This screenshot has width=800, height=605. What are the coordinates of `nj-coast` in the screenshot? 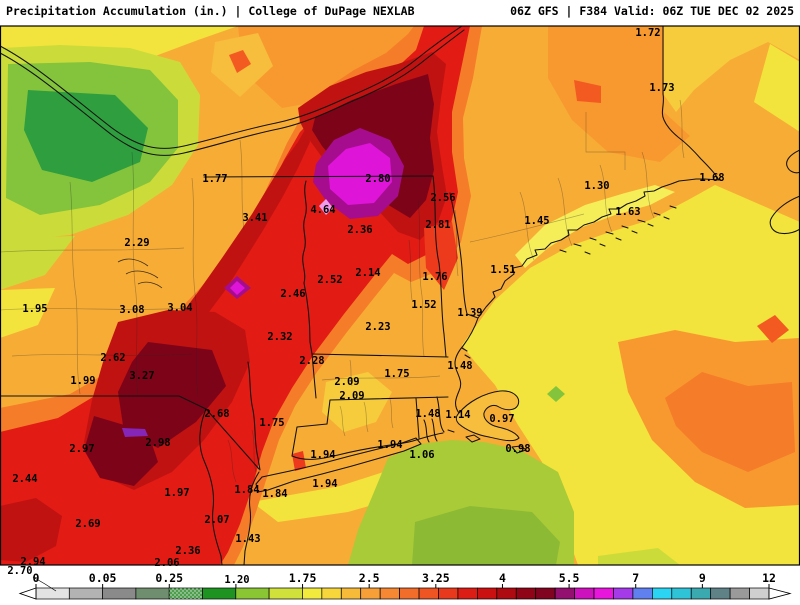 It's located at (251, 518).